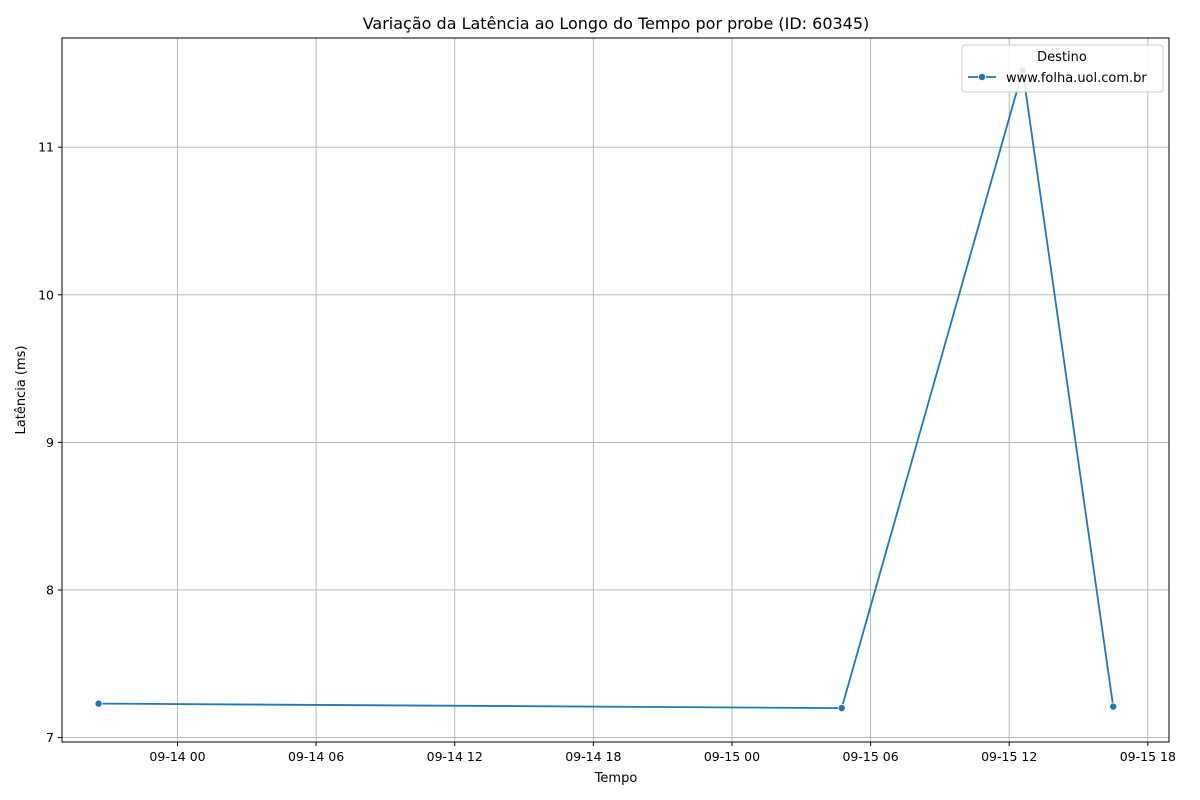 The height and width of the screenshot is (800, 1200). I want to click on y-tick-label: 7, so click(50, 737).